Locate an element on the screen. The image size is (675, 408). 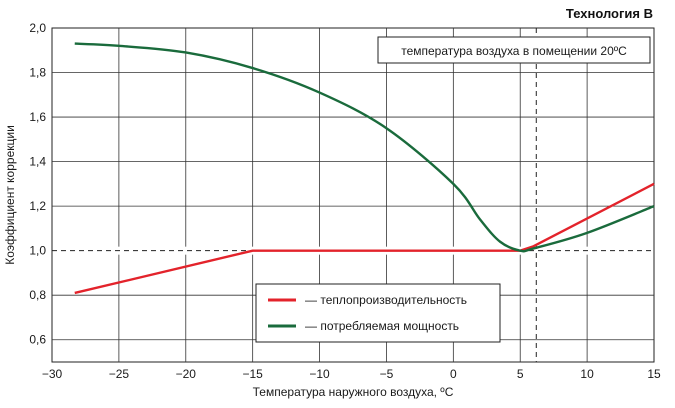
y-axis-ticks: 0,6 0,8 1,0 1,2 1,4 1,6 1,8 2,0 is located at coordinates (37, 184).